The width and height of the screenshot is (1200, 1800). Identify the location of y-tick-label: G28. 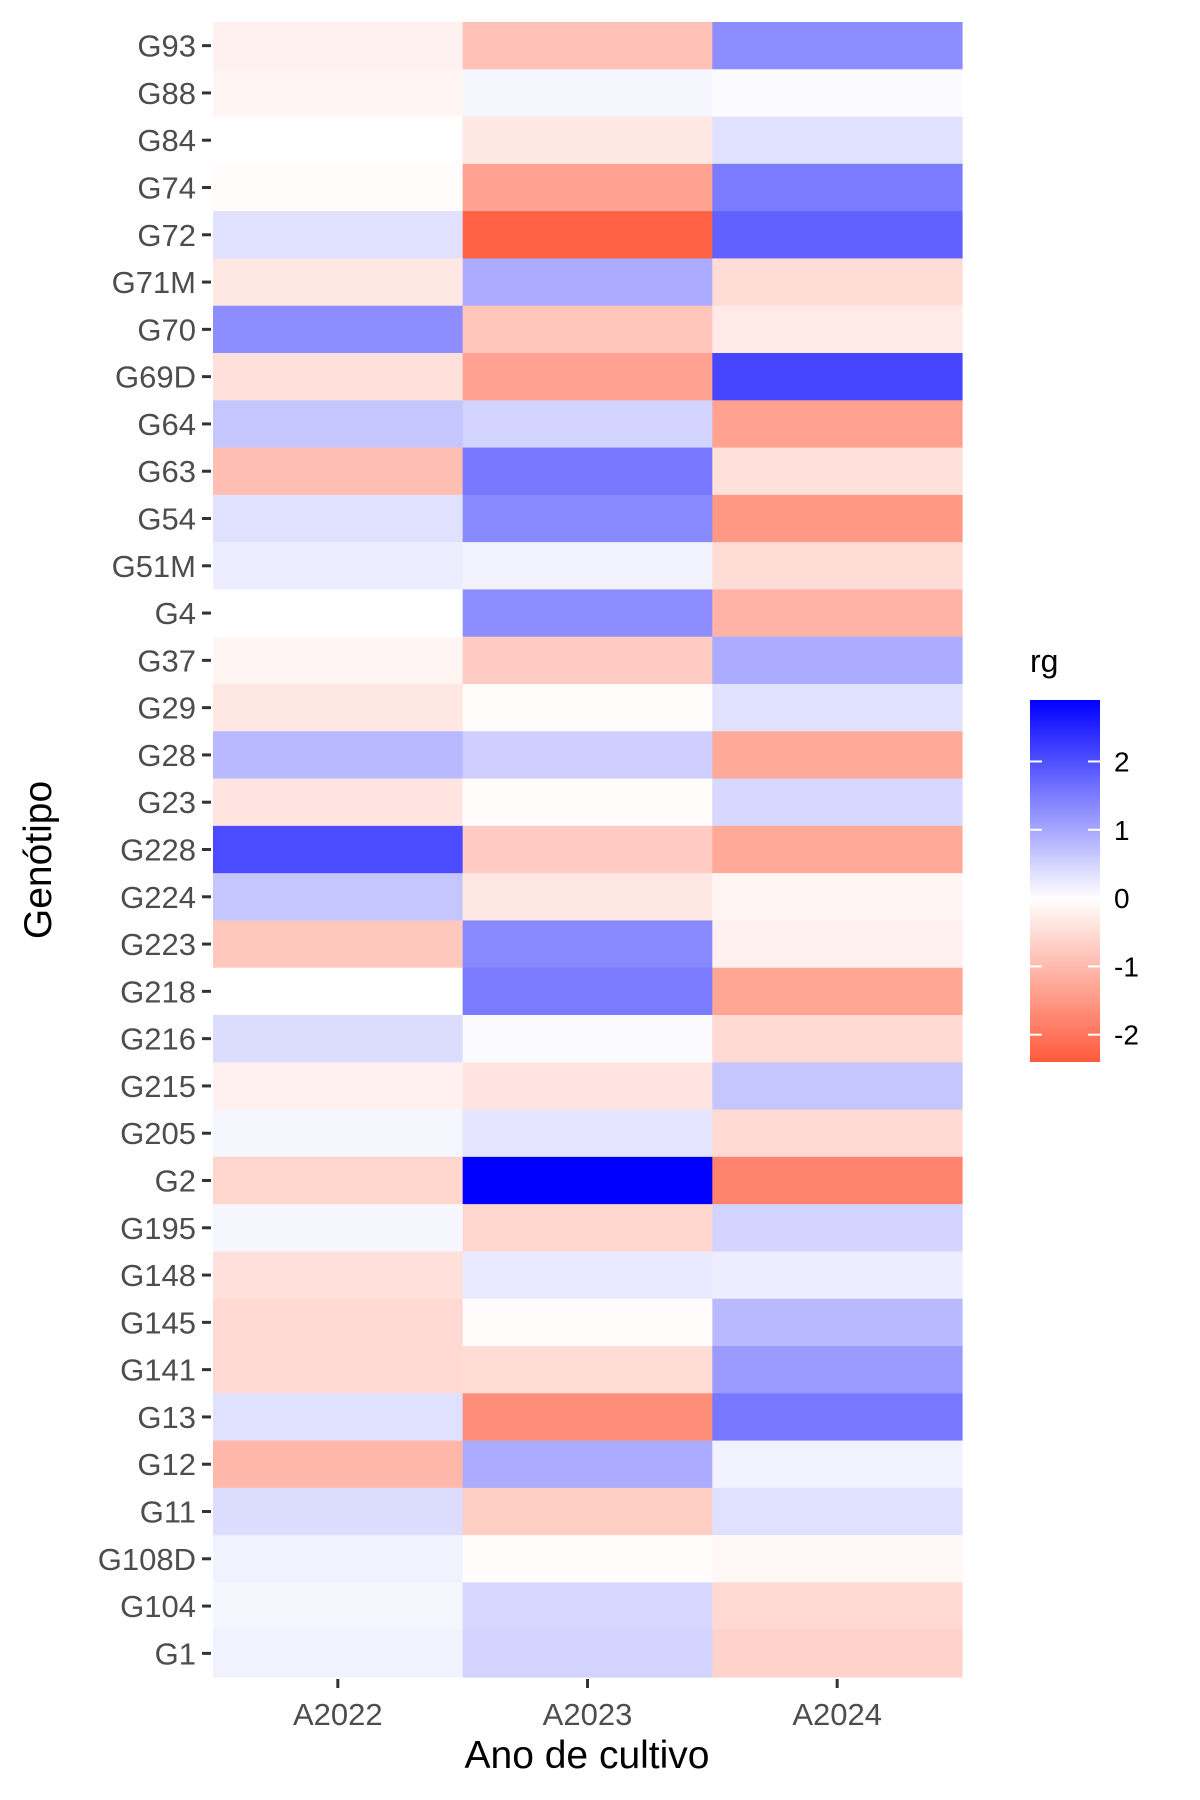
(166, 755).